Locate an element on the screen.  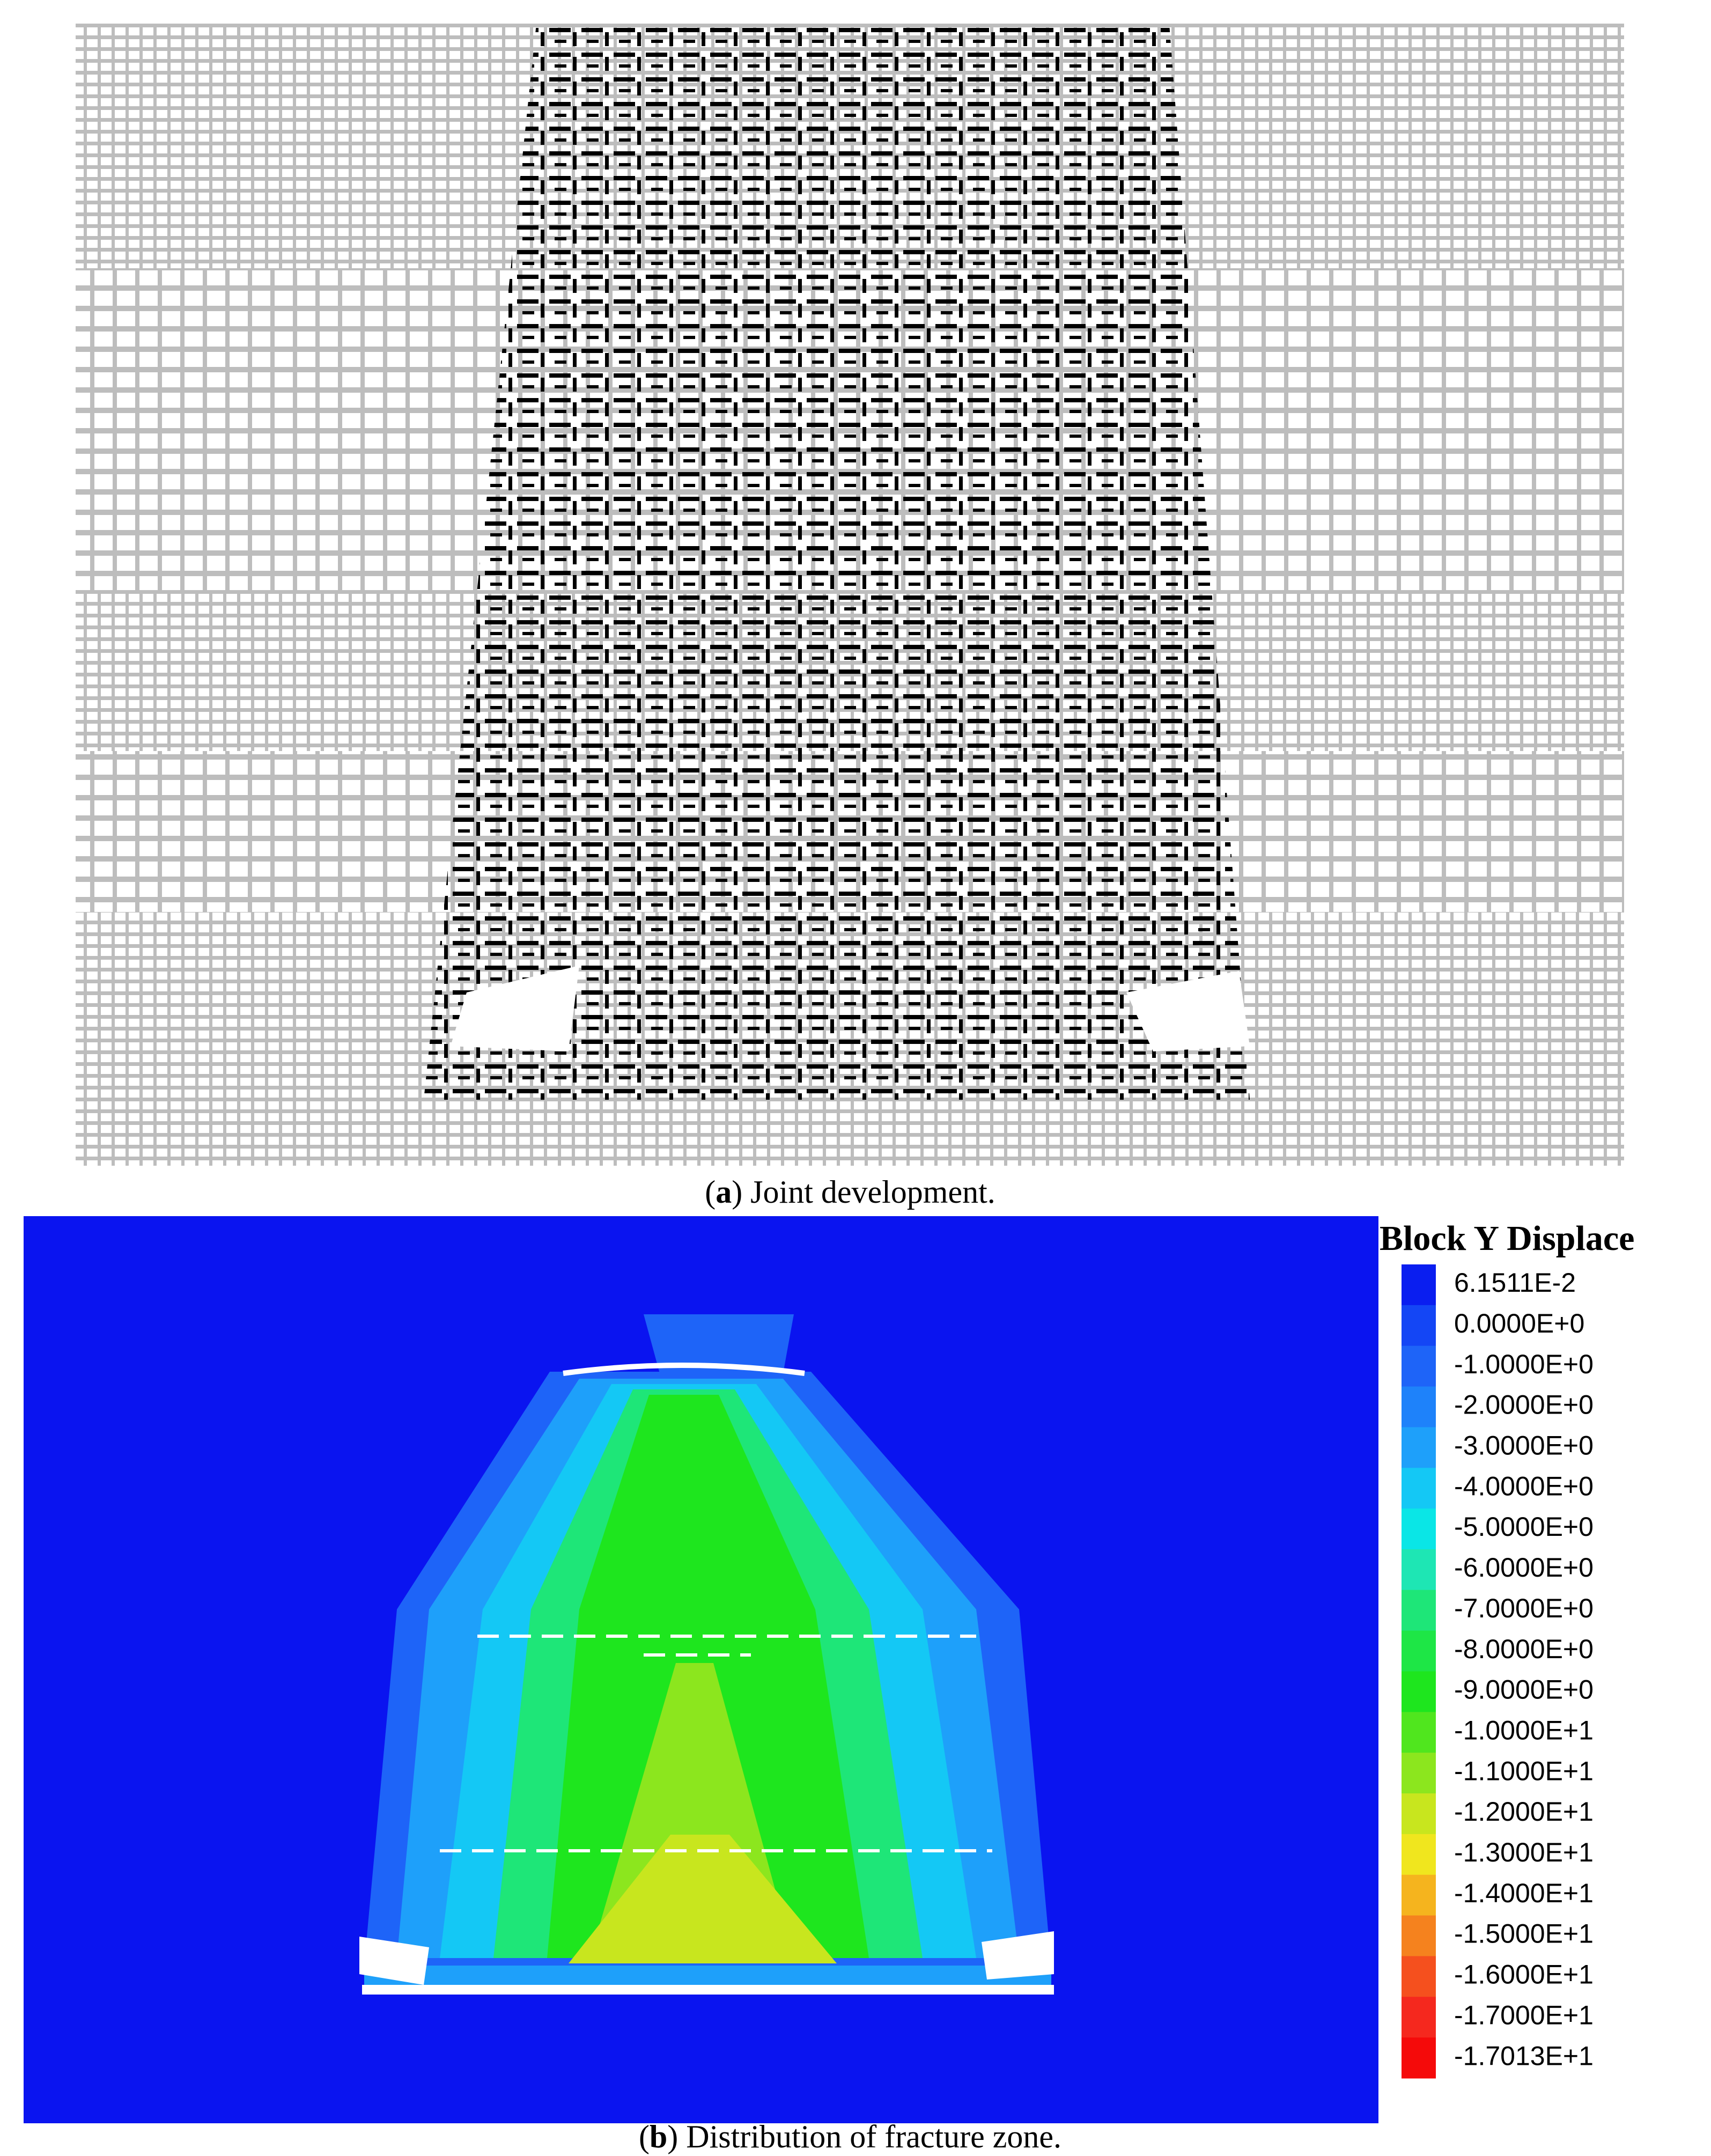
legend-label: -1.4000E+1 is located at coordinates (1524, 1893).